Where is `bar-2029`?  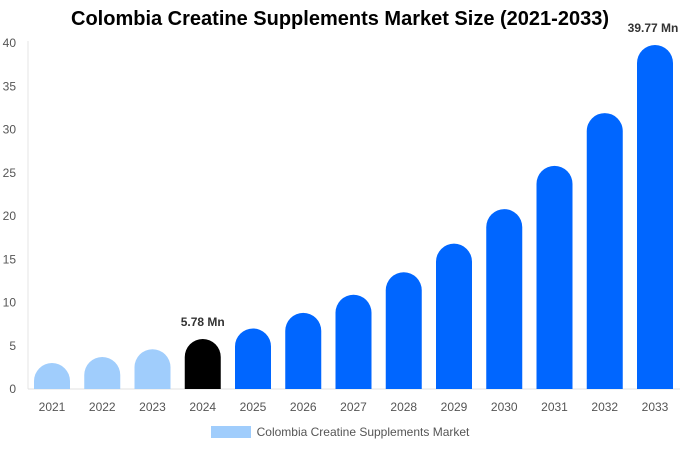 bar-2029 is located at coordinates (454, 316).